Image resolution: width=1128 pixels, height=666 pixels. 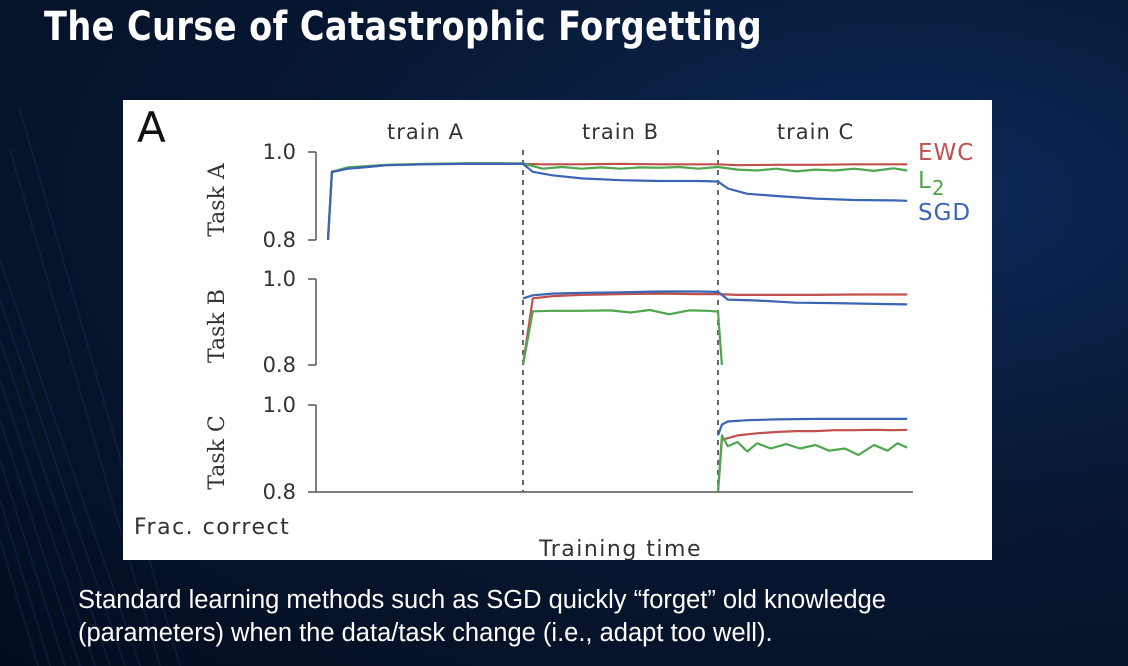 What do you see at coordinates (620, 132) in the screenshot?
I see `phase-label-1: train B` at bounding box center [620, 132].